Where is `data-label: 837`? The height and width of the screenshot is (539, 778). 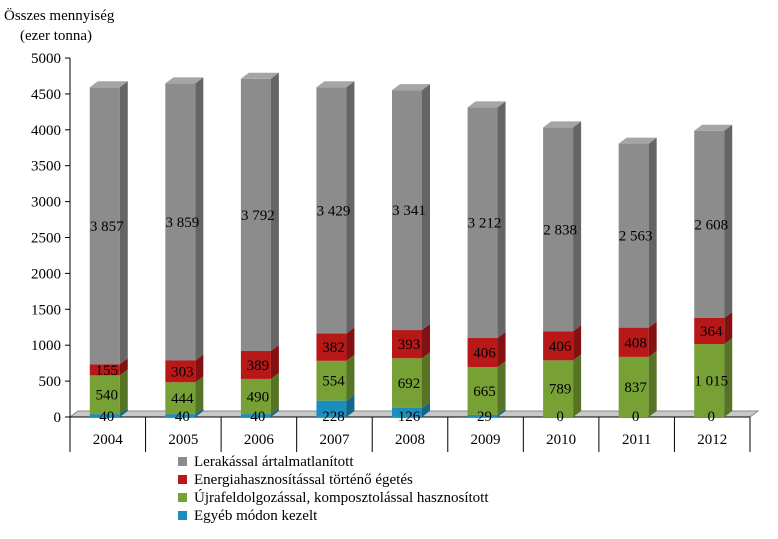 data-label: 837 is located at coordinates (635, 388).